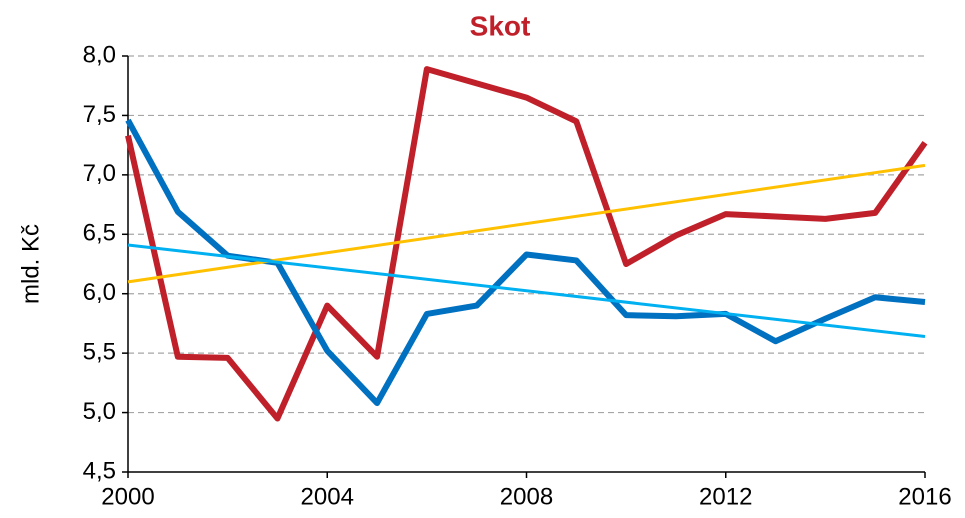  Describe the element at coordinates (924, 496) in the screenshot. I see `x-tick-label: 2016` at that location.